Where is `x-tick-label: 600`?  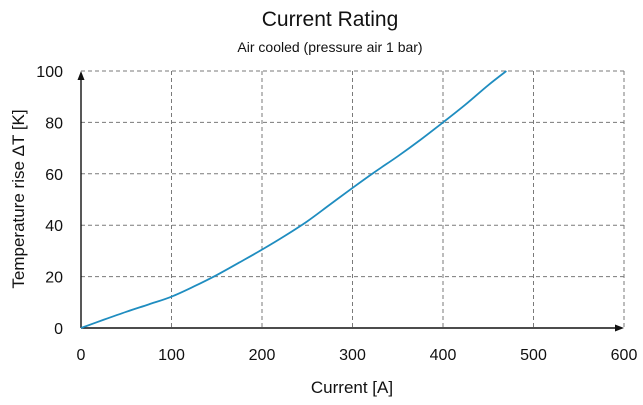 x-tick-label: 600 is located at coordinates (624, 355).